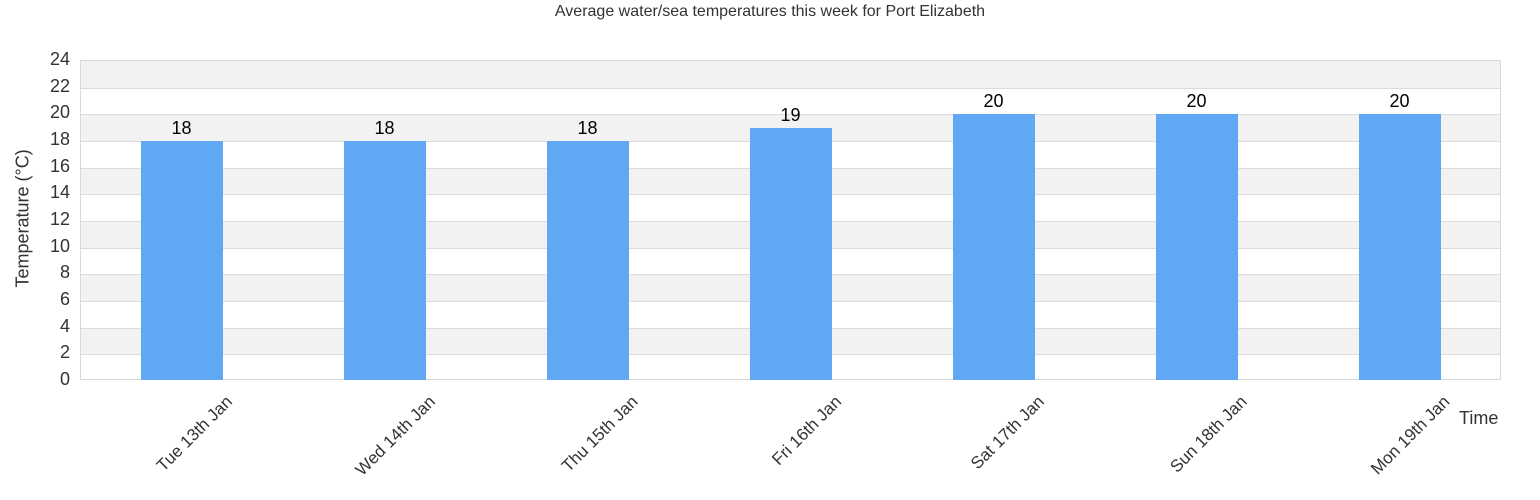  I want to click on x-tick-label: Thu 15th Jan, so click(600, 434).